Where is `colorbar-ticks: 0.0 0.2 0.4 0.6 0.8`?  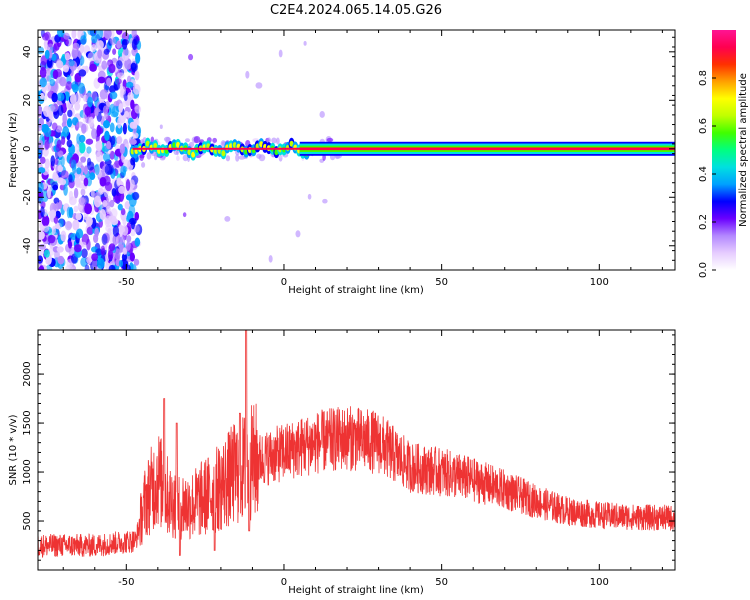 colorbar-ticks: 0.0 0.2 0.4 0.6 0.8 is located at coordinates (707, 174).